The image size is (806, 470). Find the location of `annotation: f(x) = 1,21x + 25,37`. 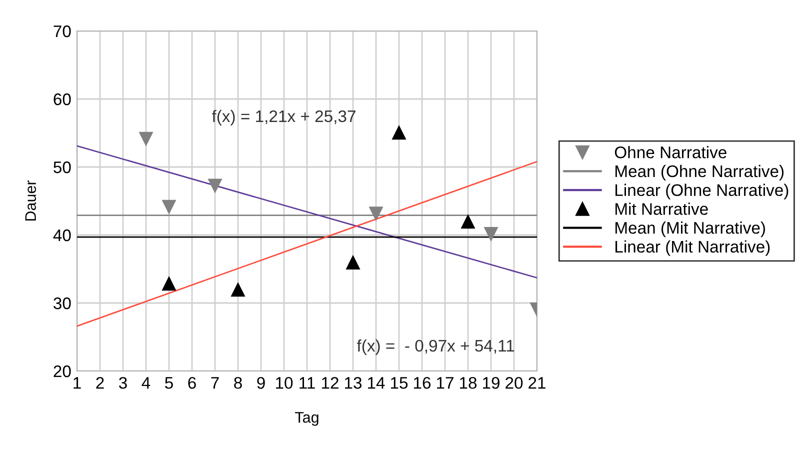

annotation: f(x) = 1,21x + 25,37 is located at coordinates (284, 118).